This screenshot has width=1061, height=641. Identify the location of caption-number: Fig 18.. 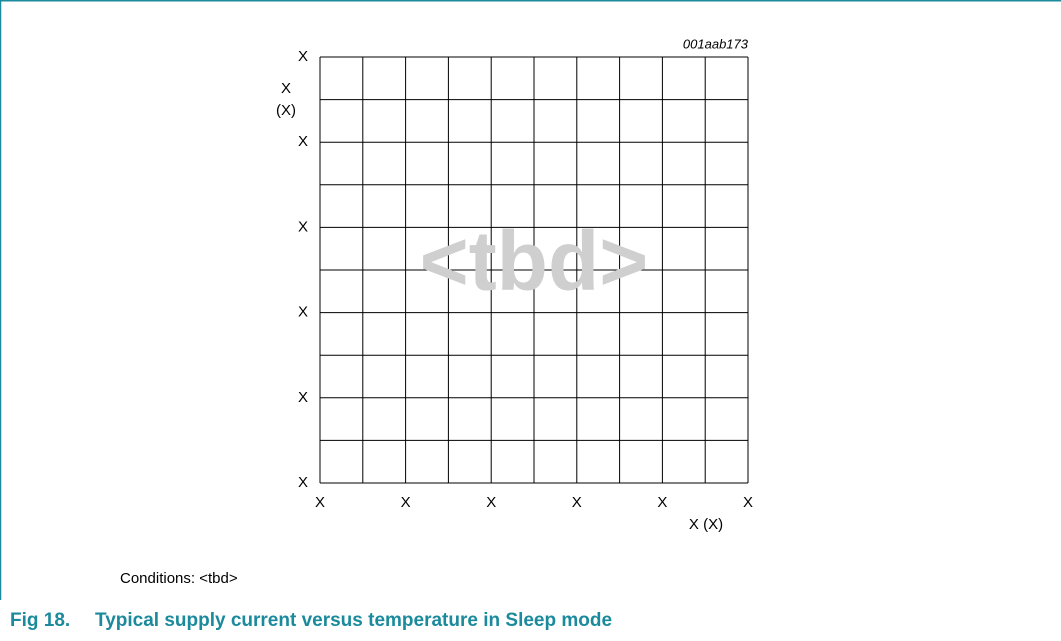
(40, 620).